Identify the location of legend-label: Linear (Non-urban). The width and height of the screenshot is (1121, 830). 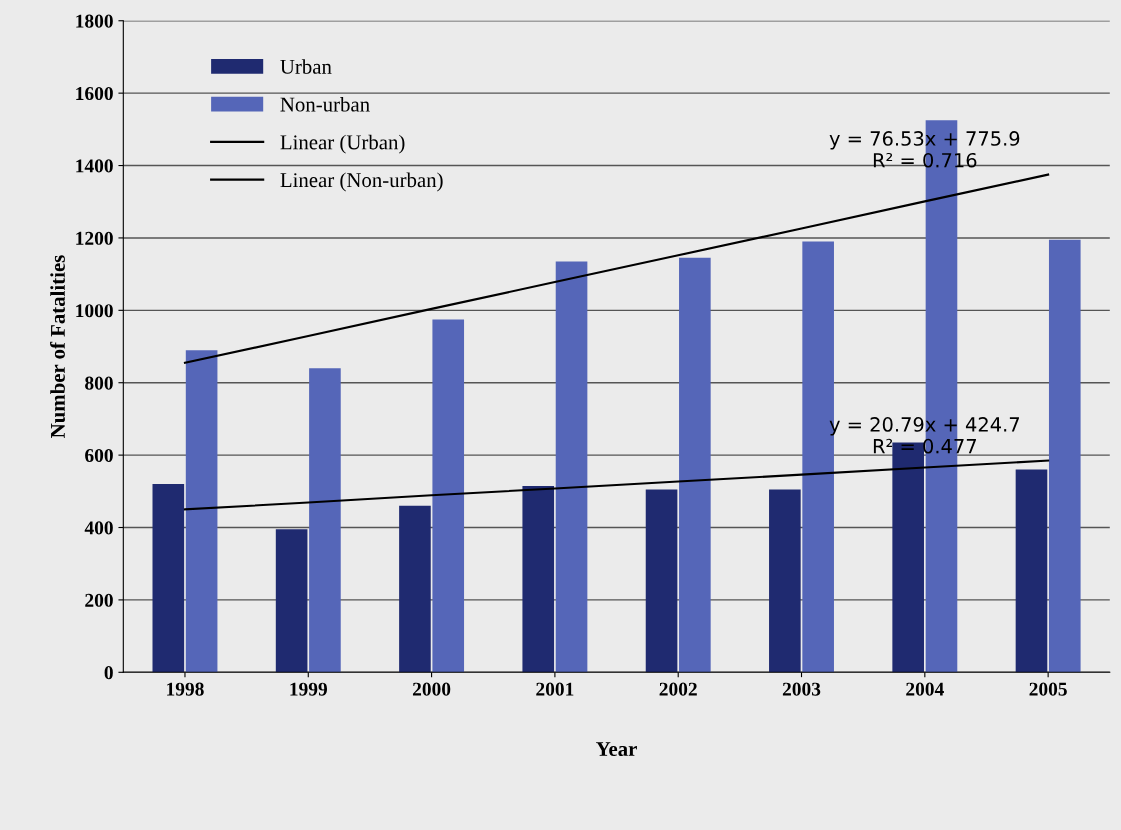
(361, 182).